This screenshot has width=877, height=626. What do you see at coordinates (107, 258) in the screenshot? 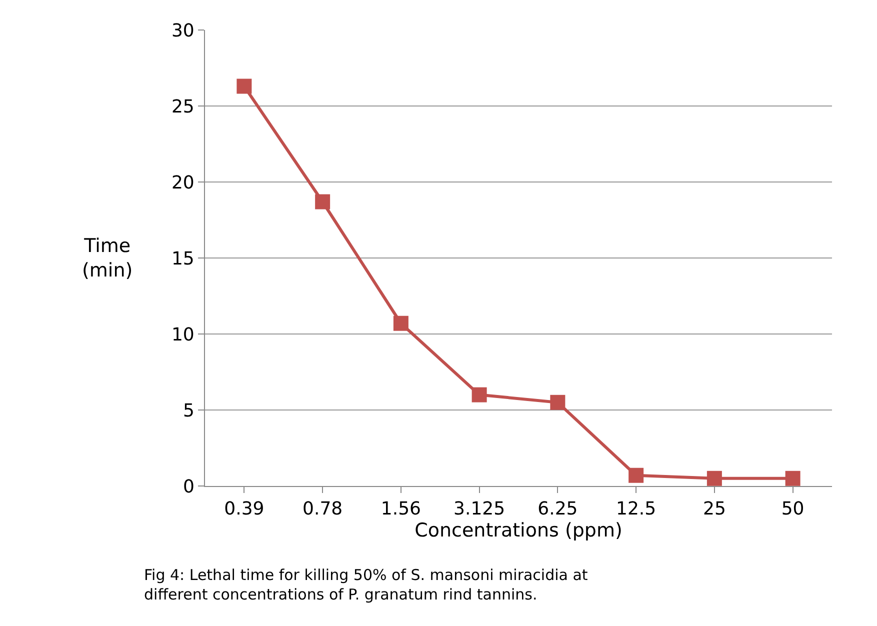
I see `y-axis-title: Time (min)` at bounding box center [107, 258].